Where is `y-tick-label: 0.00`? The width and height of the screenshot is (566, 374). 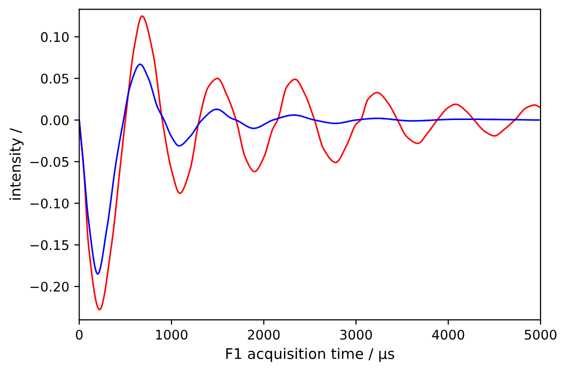 y-tick-label: 0.00 is located at coordinates (55, 120).